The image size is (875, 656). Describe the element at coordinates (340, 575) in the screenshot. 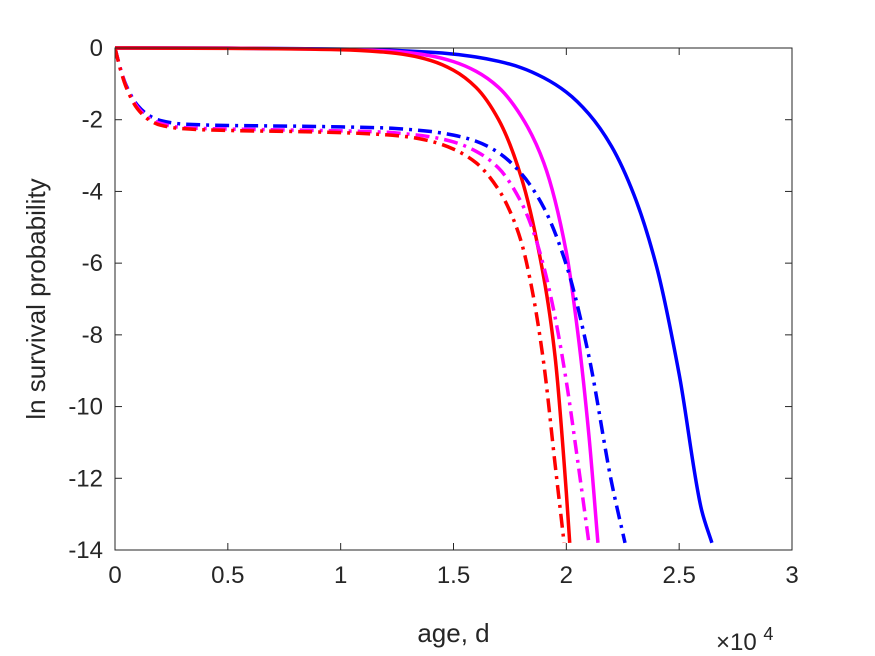

I see `x-tick-label: 1` at that location.